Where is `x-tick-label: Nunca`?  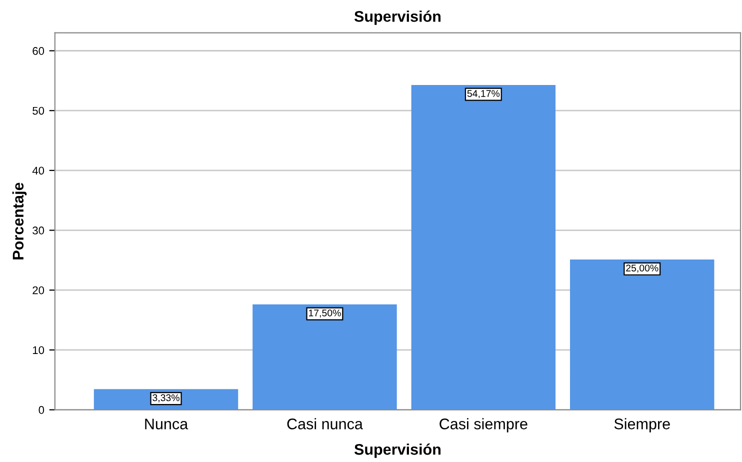
x-tick-label: Nunca is located at coordinates (166, 424).